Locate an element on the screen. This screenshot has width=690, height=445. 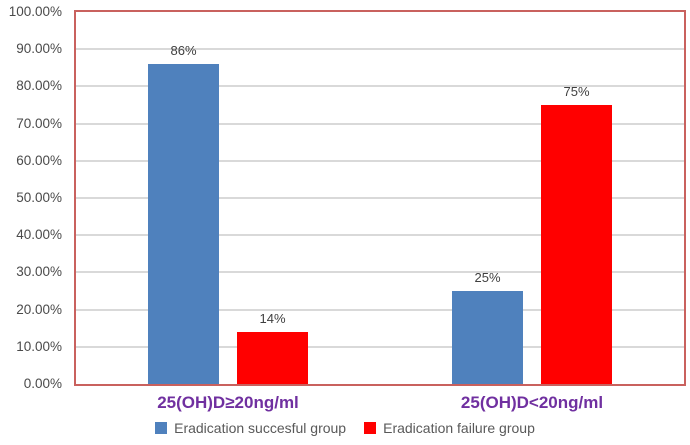
bar-series2-category2 is located at coordinates (576, 244).